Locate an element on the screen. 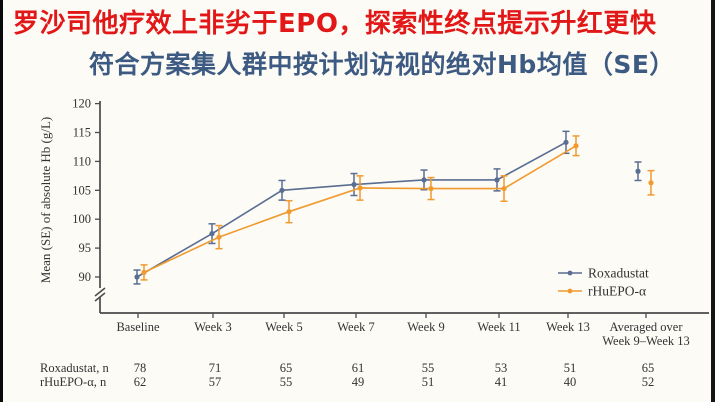 This screenshot has width=715, height=402. y-tick-label: 95 is located at coordinates (85, 248).